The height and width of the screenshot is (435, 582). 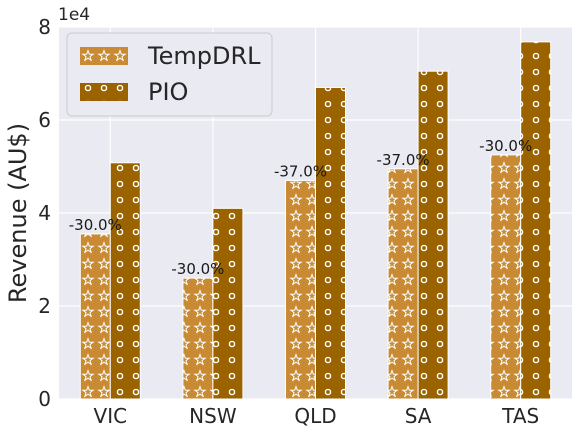 What do you see at coordinates (204, 56) in the screenshot?
I see `legend-label-tempdrl: TempDRL` at bounding box center [204, 56].